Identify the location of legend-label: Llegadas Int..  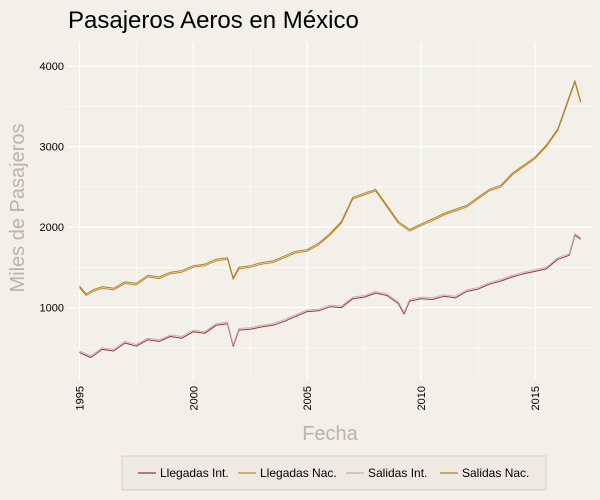
(194, 473).